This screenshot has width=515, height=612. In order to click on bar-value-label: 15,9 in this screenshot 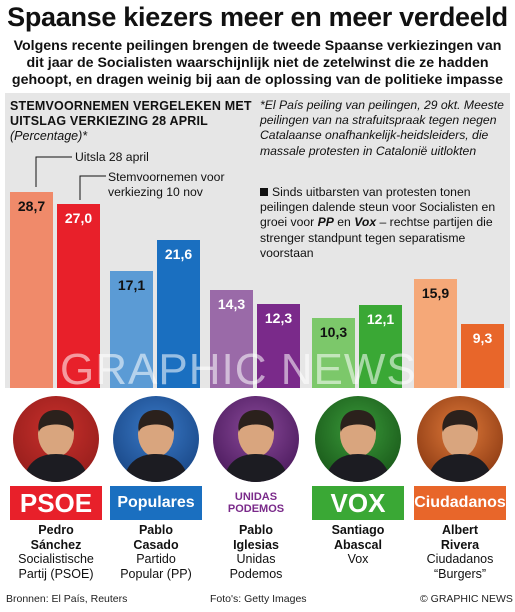, I will do `click(435, 293)`.